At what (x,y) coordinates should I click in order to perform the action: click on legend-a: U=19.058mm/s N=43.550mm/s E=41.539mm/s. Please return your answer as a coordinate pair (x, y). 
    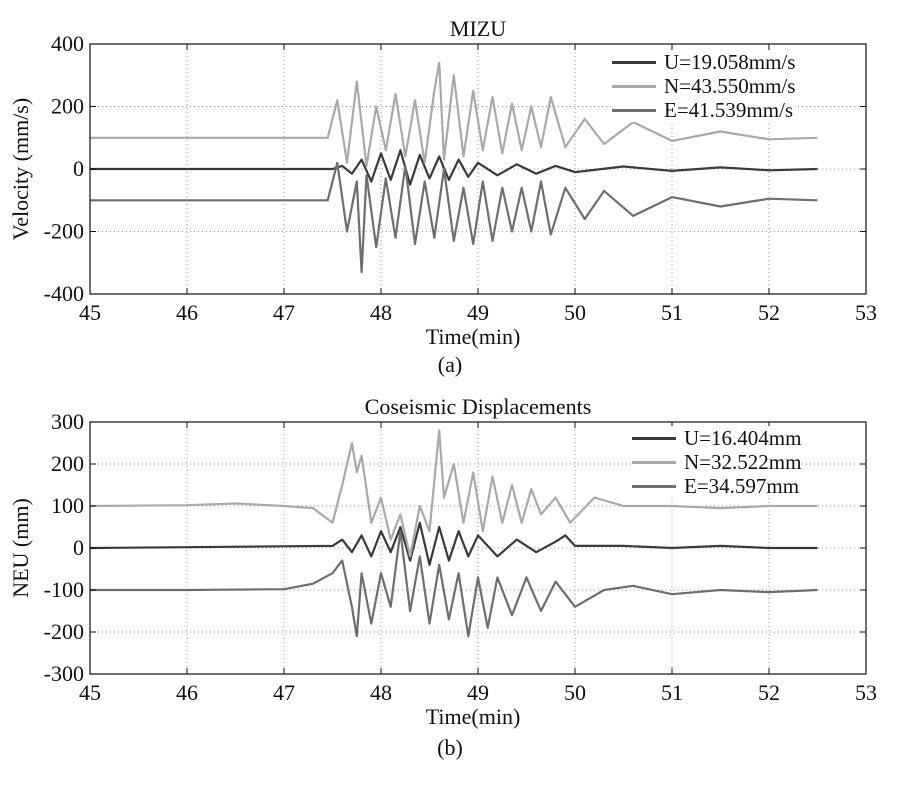
    Looking at the image, I should click on (704, 86).